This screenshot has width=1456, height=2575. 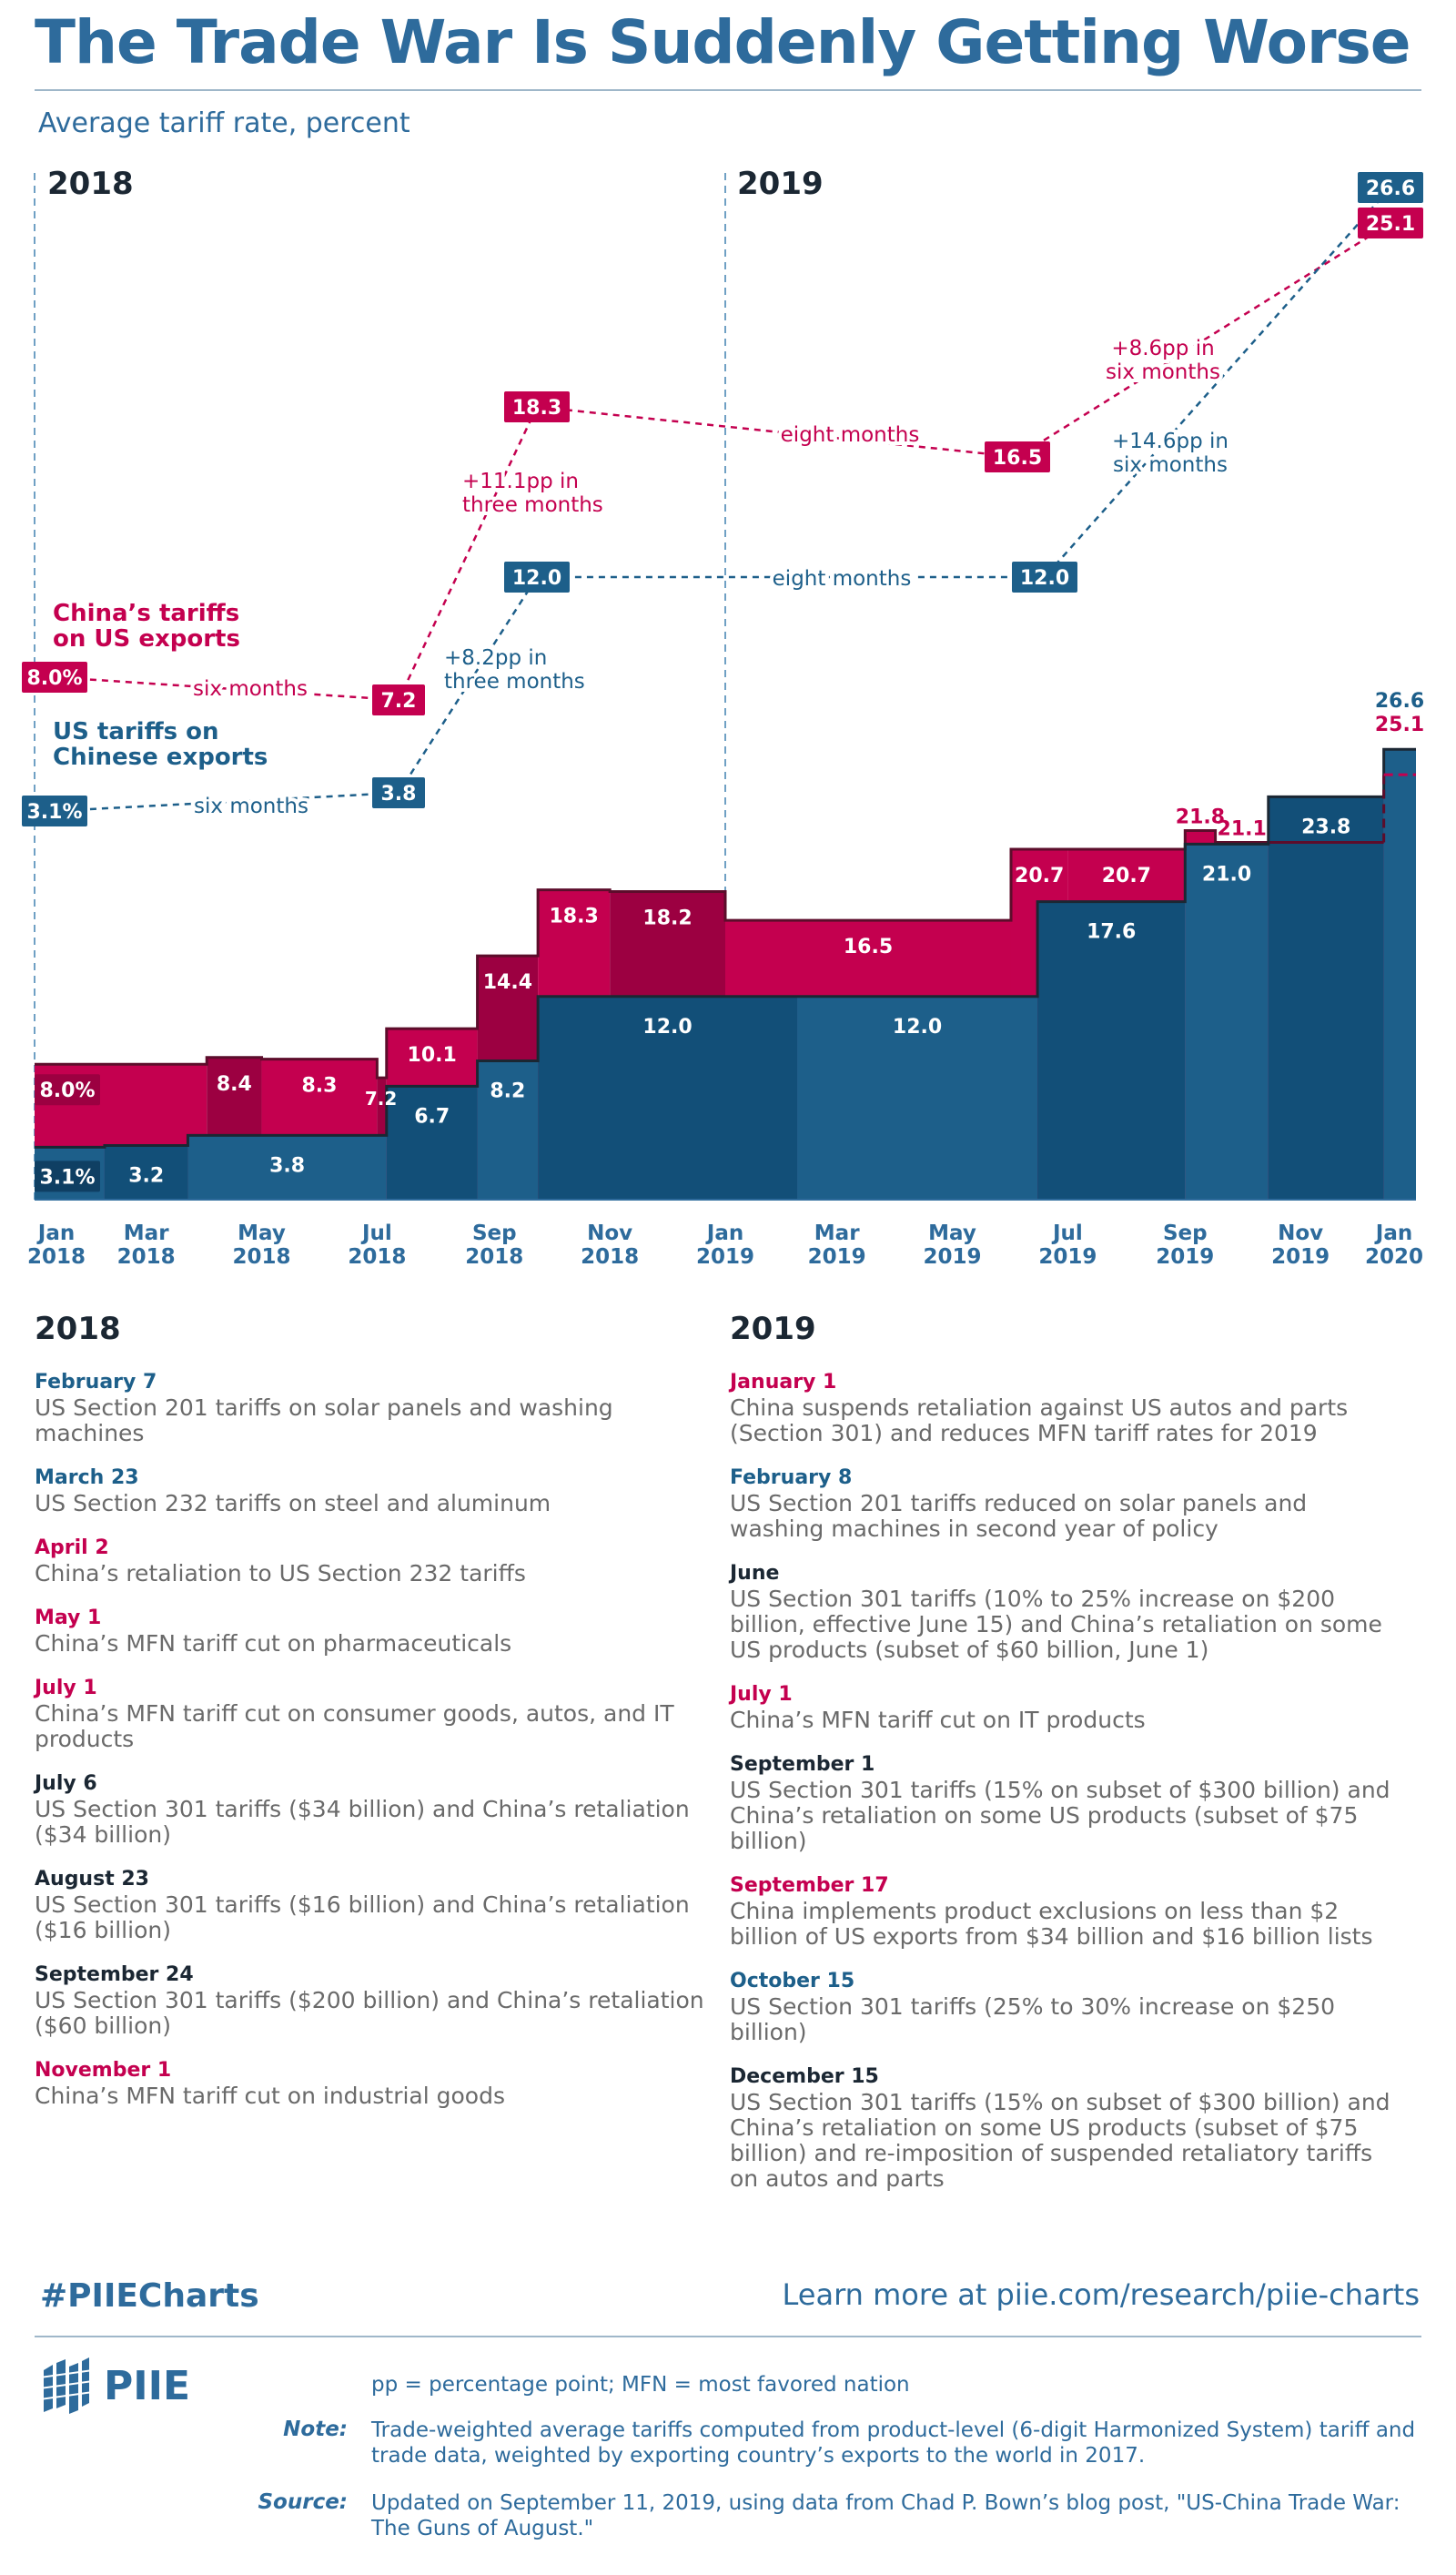 I want to click on us-milestone-text: 26.6, so click(x=1391, y=188).